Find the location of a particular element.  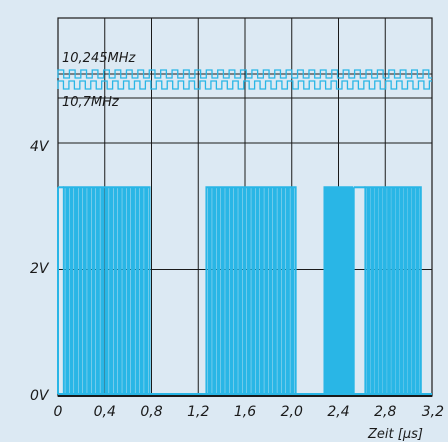

x-tick-label: 2,0 is located at coordinates (292, 412).